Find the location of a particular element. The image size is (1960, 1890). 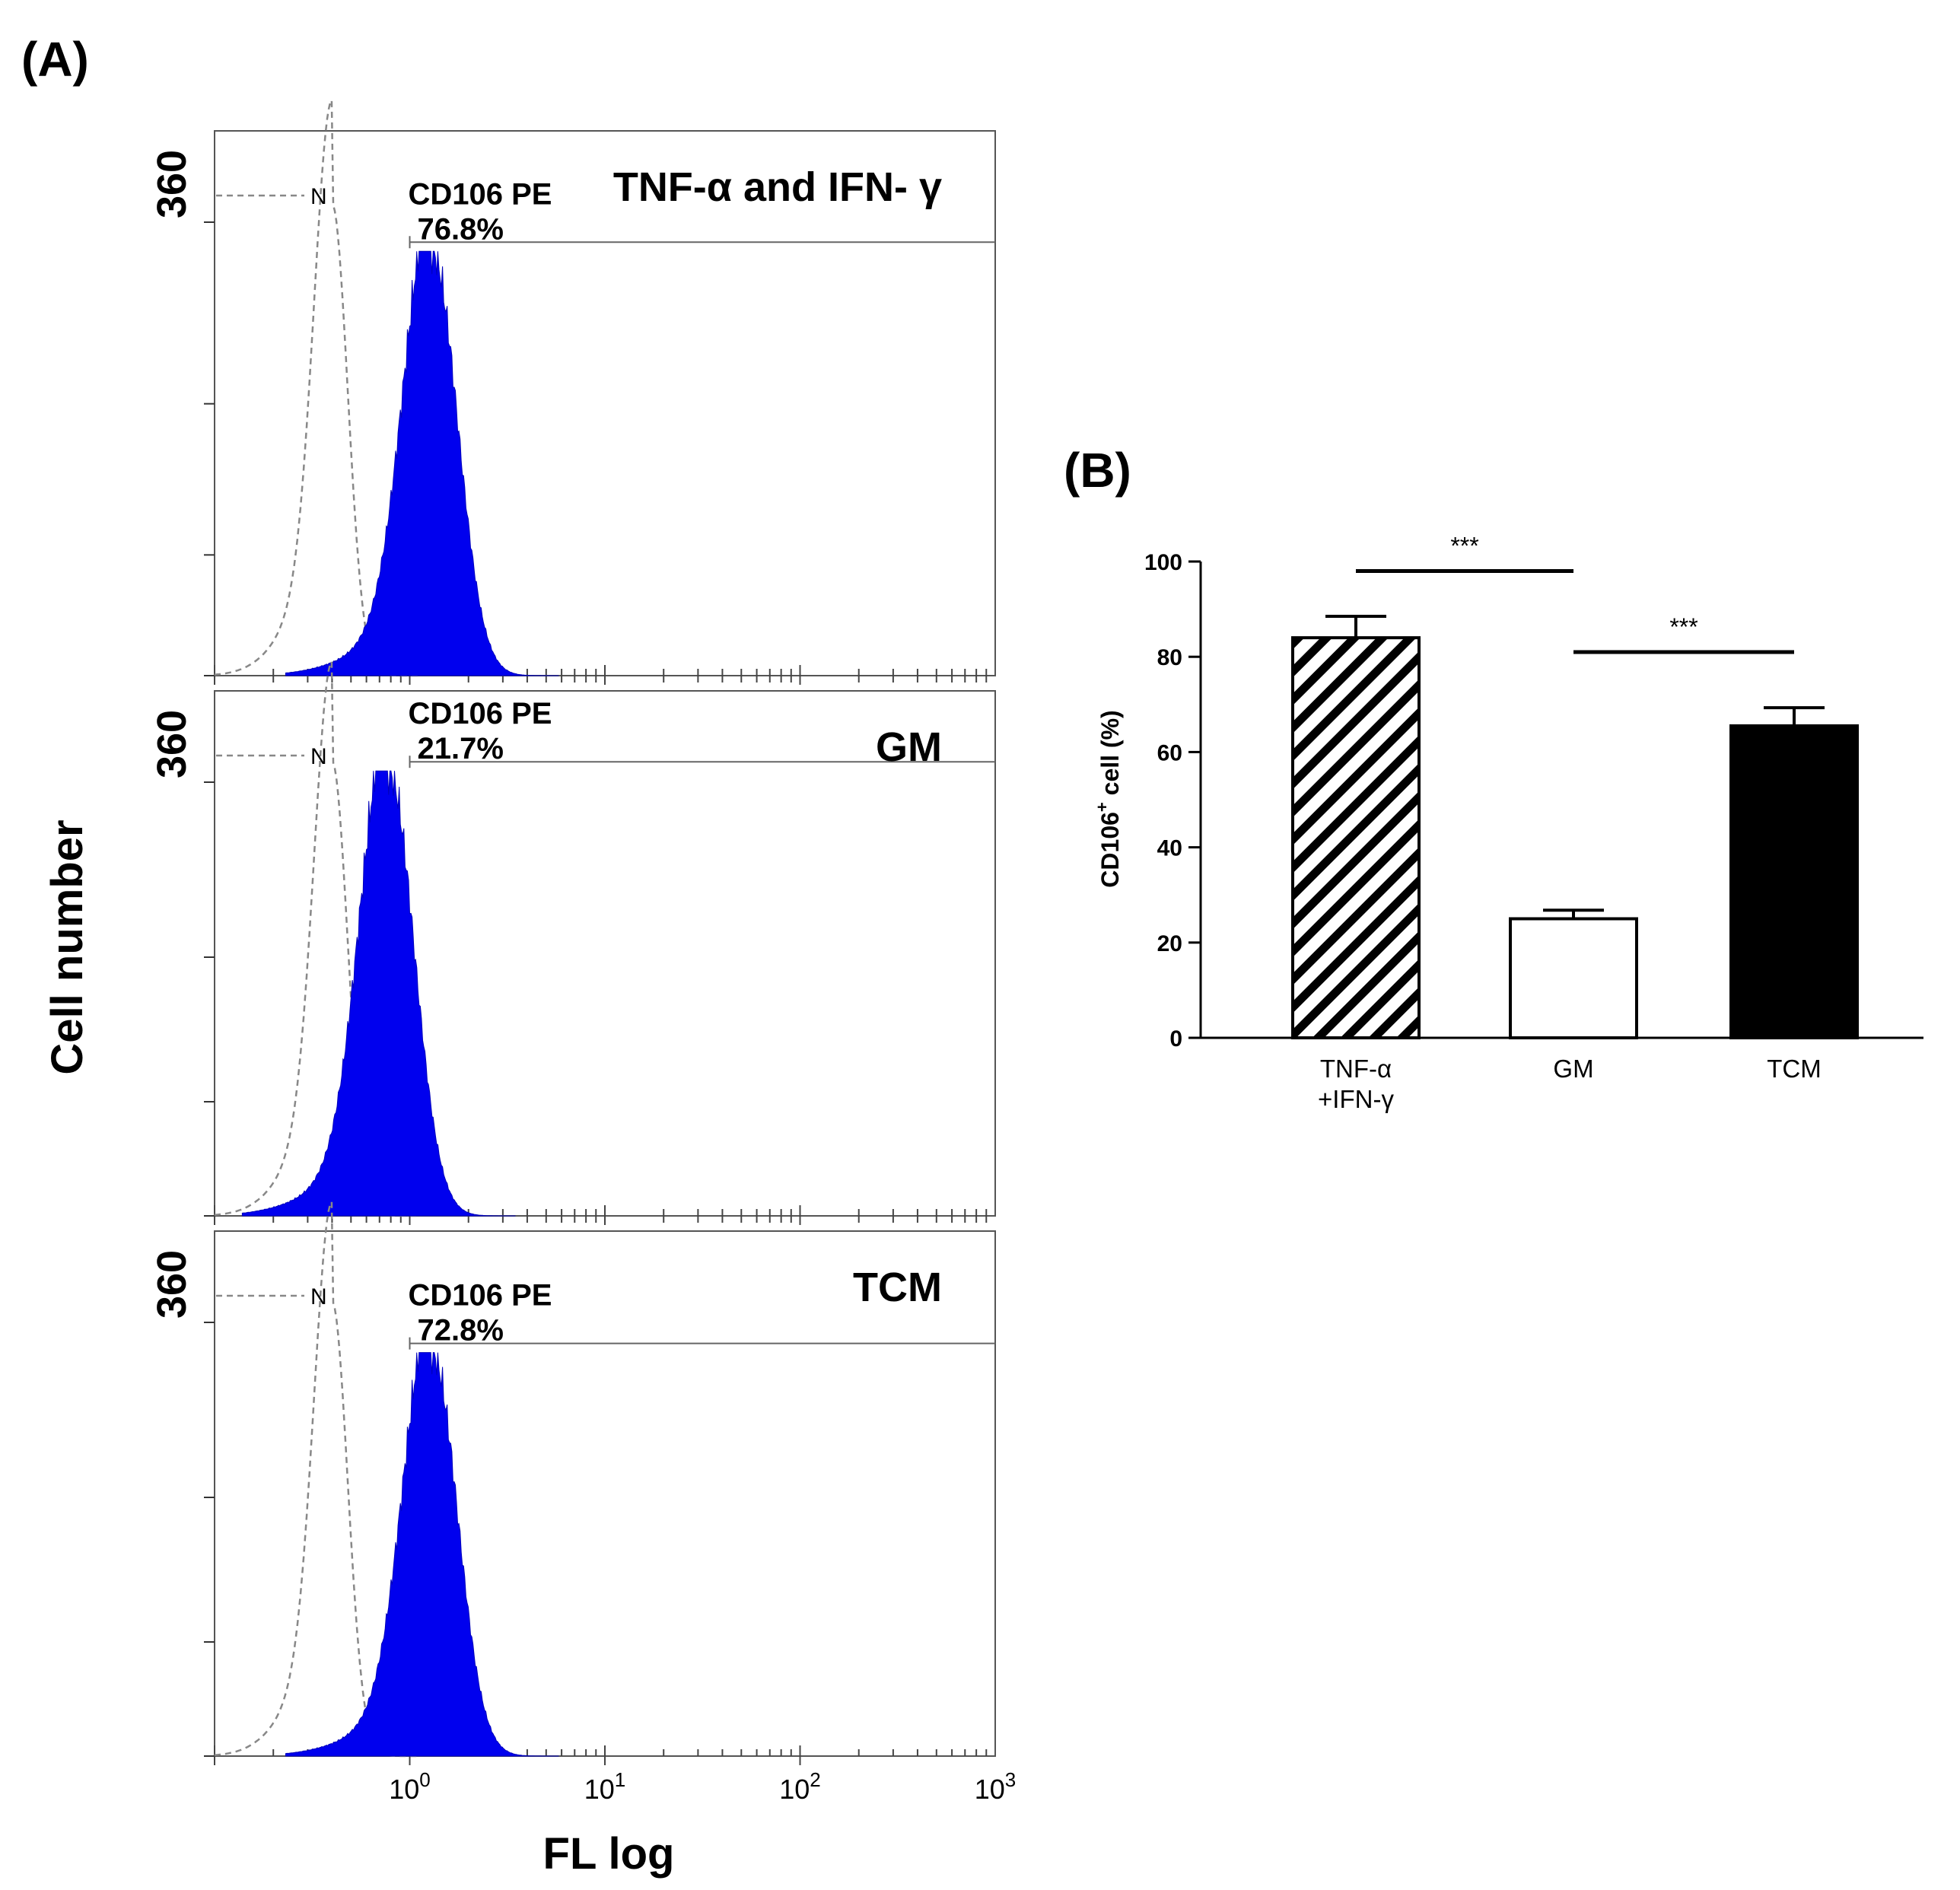

x-tick-label: 10³ is located at coordinates (996, 1786).